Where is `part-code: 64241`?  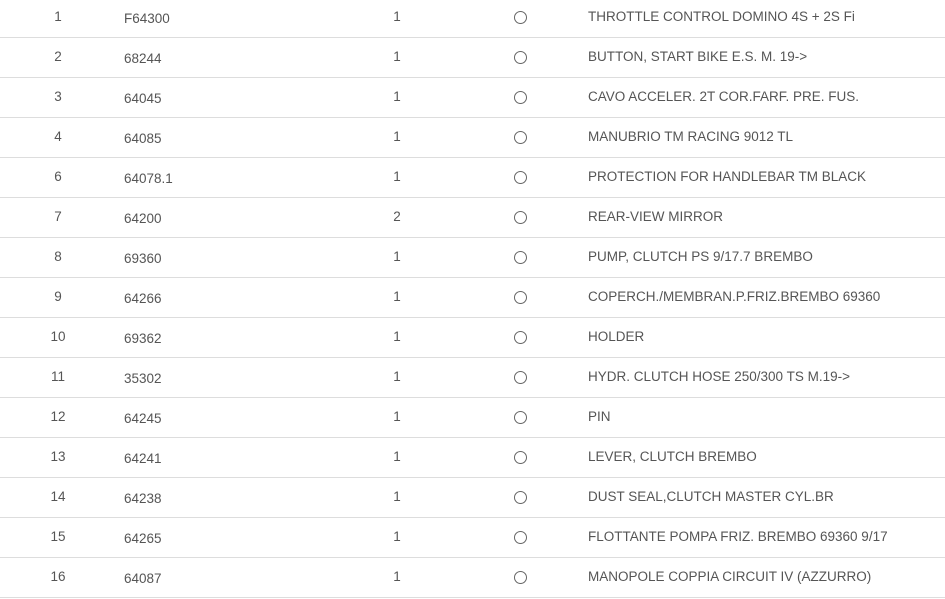 part-code: 64241 is located at coordinates (143, 458).